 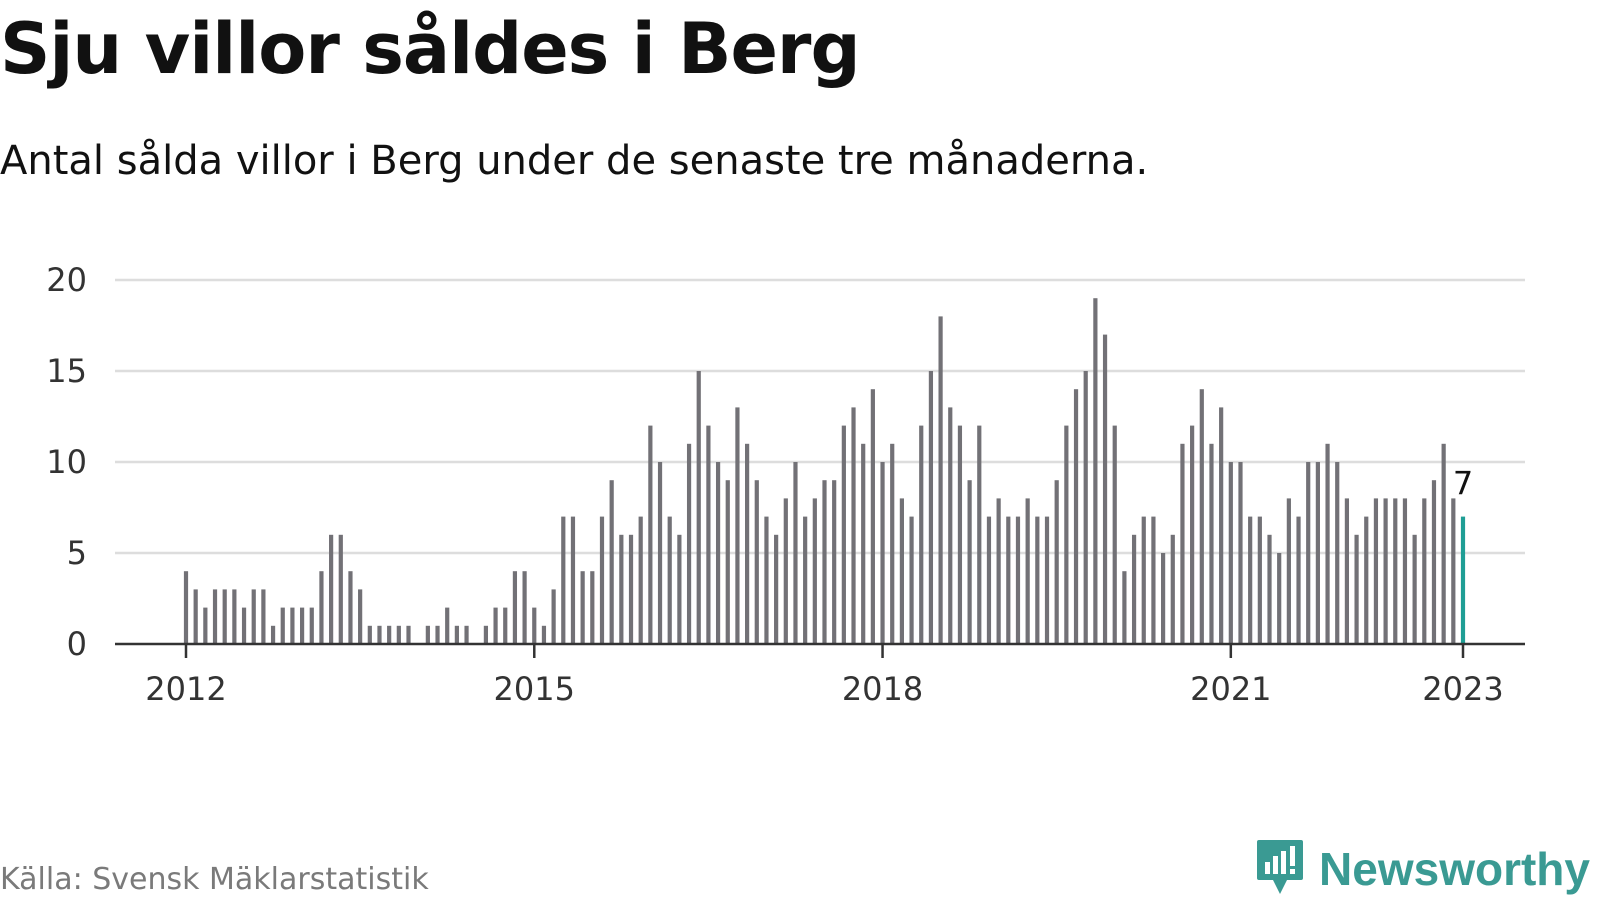 What do you see at coordinates (1422, 869) in the screenshot?
I see `brand-logo: Newsworthy` at bounding box center [1422, 869].